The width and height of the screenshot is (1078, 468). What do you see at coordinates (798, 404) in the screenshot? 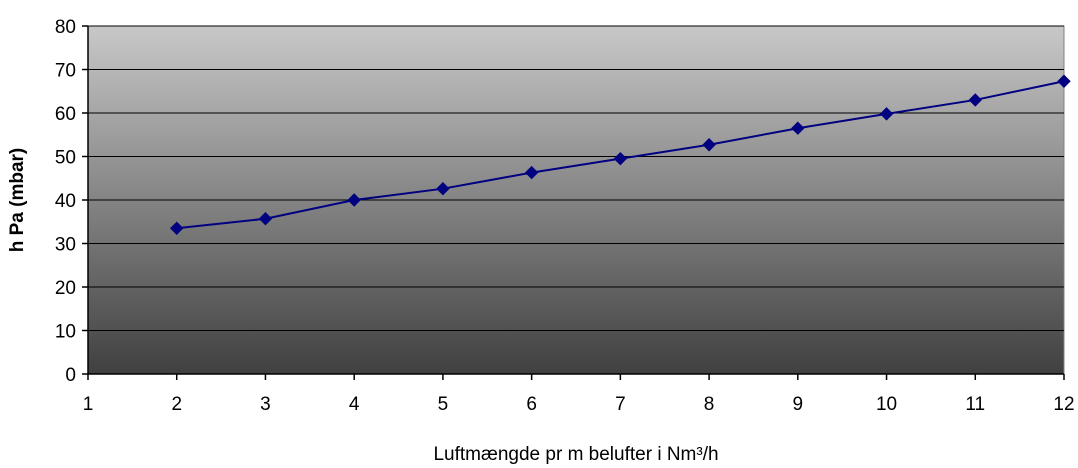
I see `x-tick-label-9: 9` at bounding box center [798, 404].